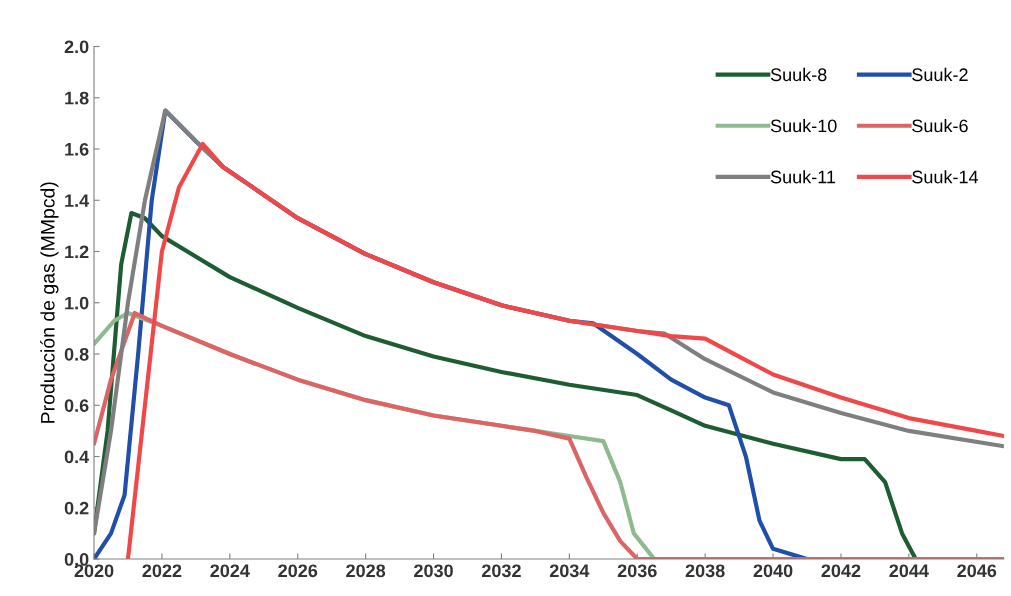 This screenshot has width=1011, height=596. Describe the element at coordinates (945, 177) in the screenshot. I see `legend-label: Suuk-14` at that location.